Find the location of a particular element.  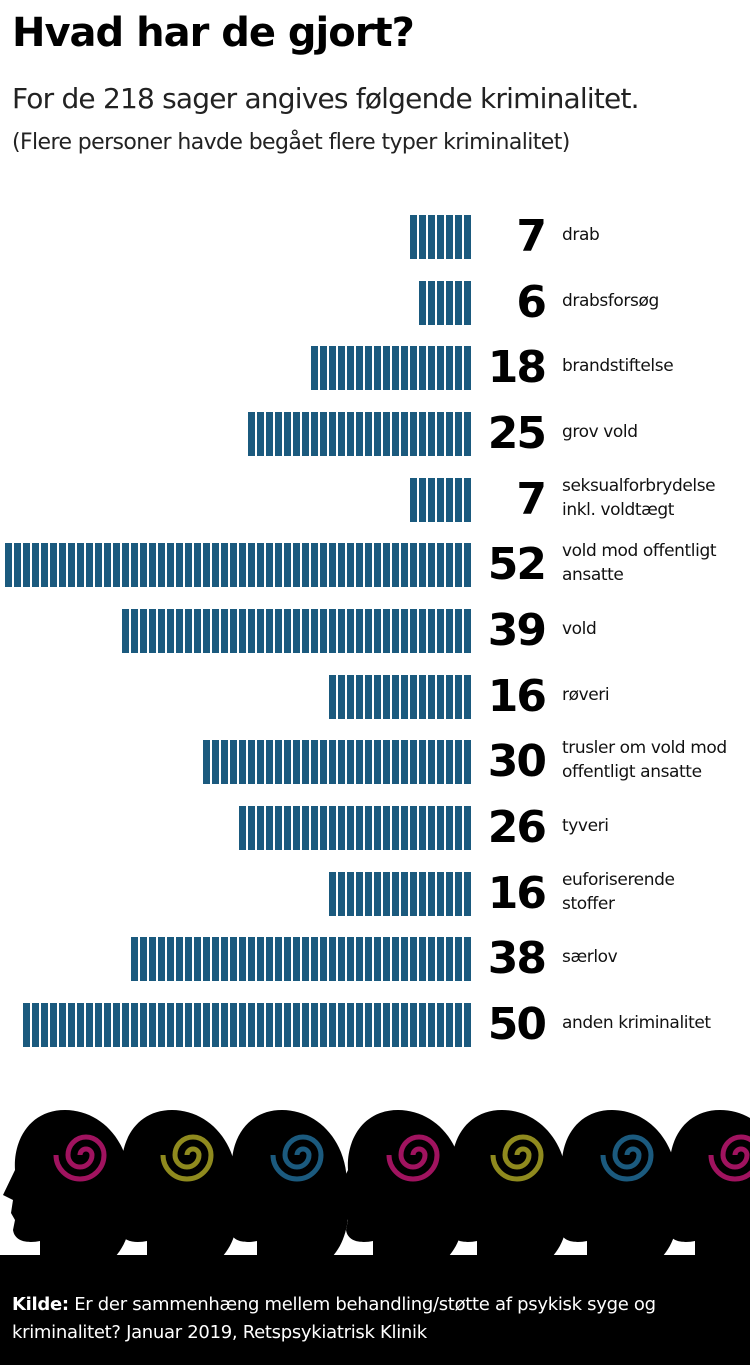

category-label: vold mod offentligt ansatte is located at coordinates (639, 563).